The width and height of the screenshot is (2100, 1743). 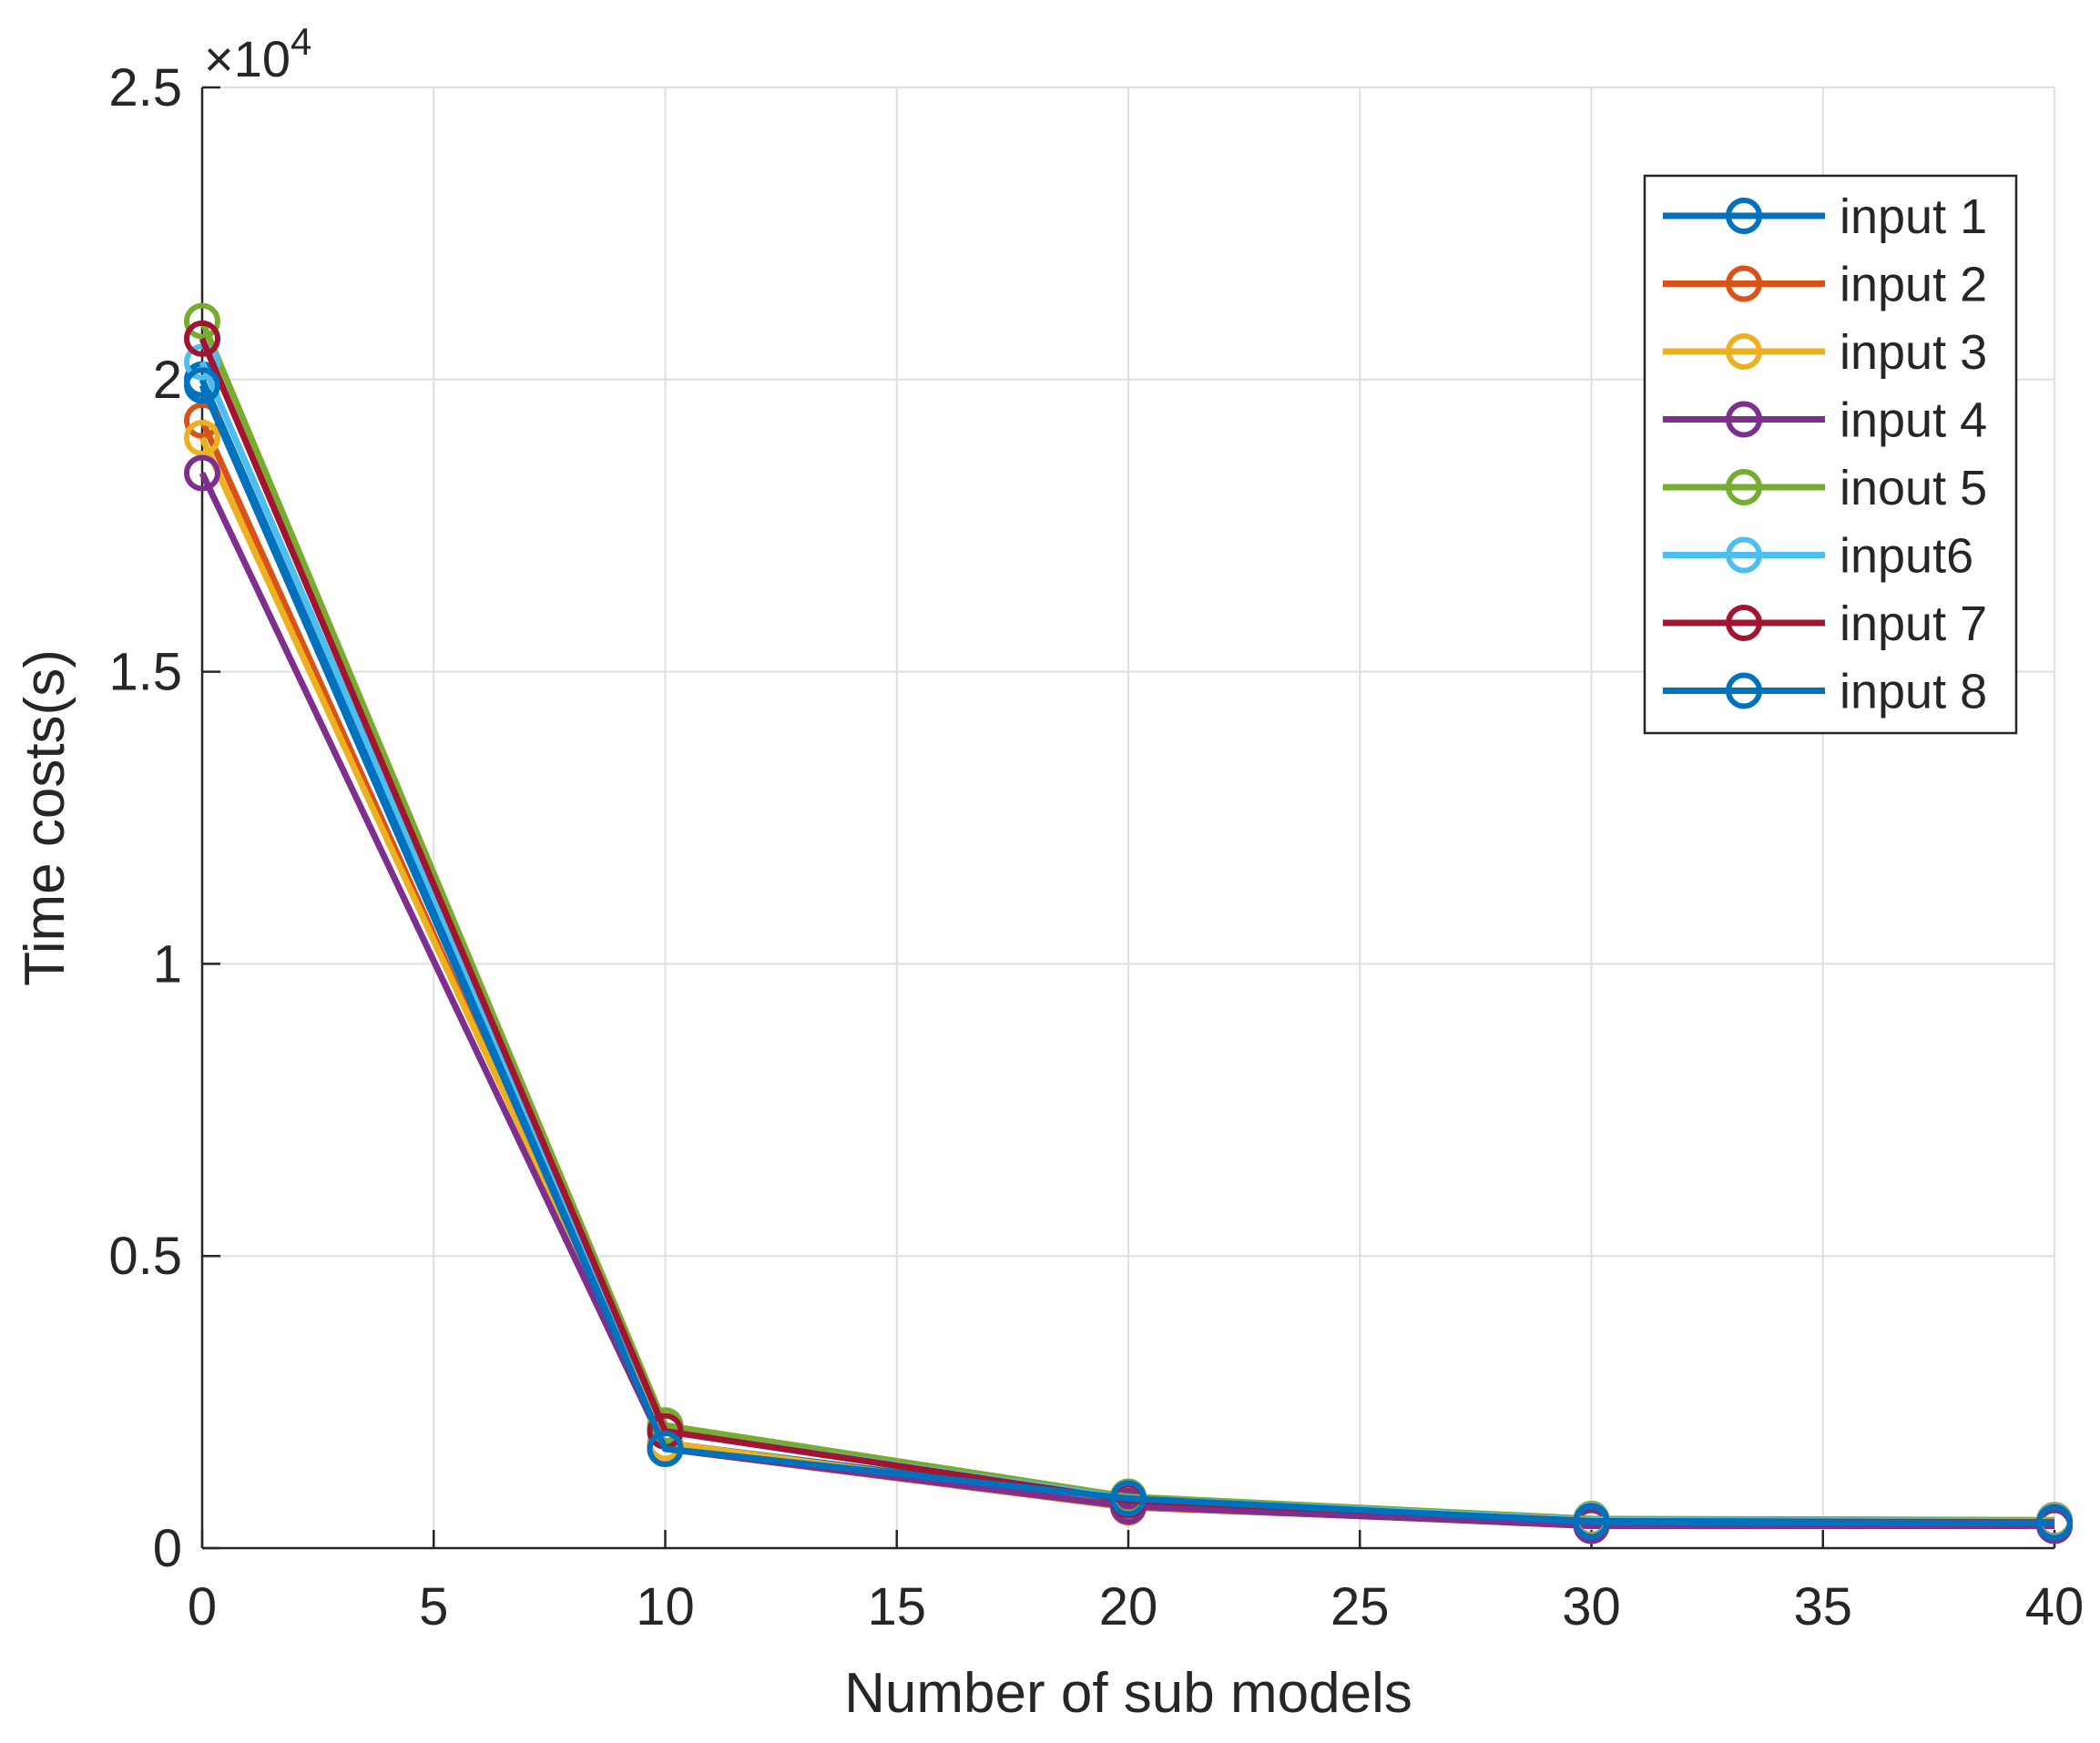 I want to click on legend-label: input 4, so click(x=1913, y=420).